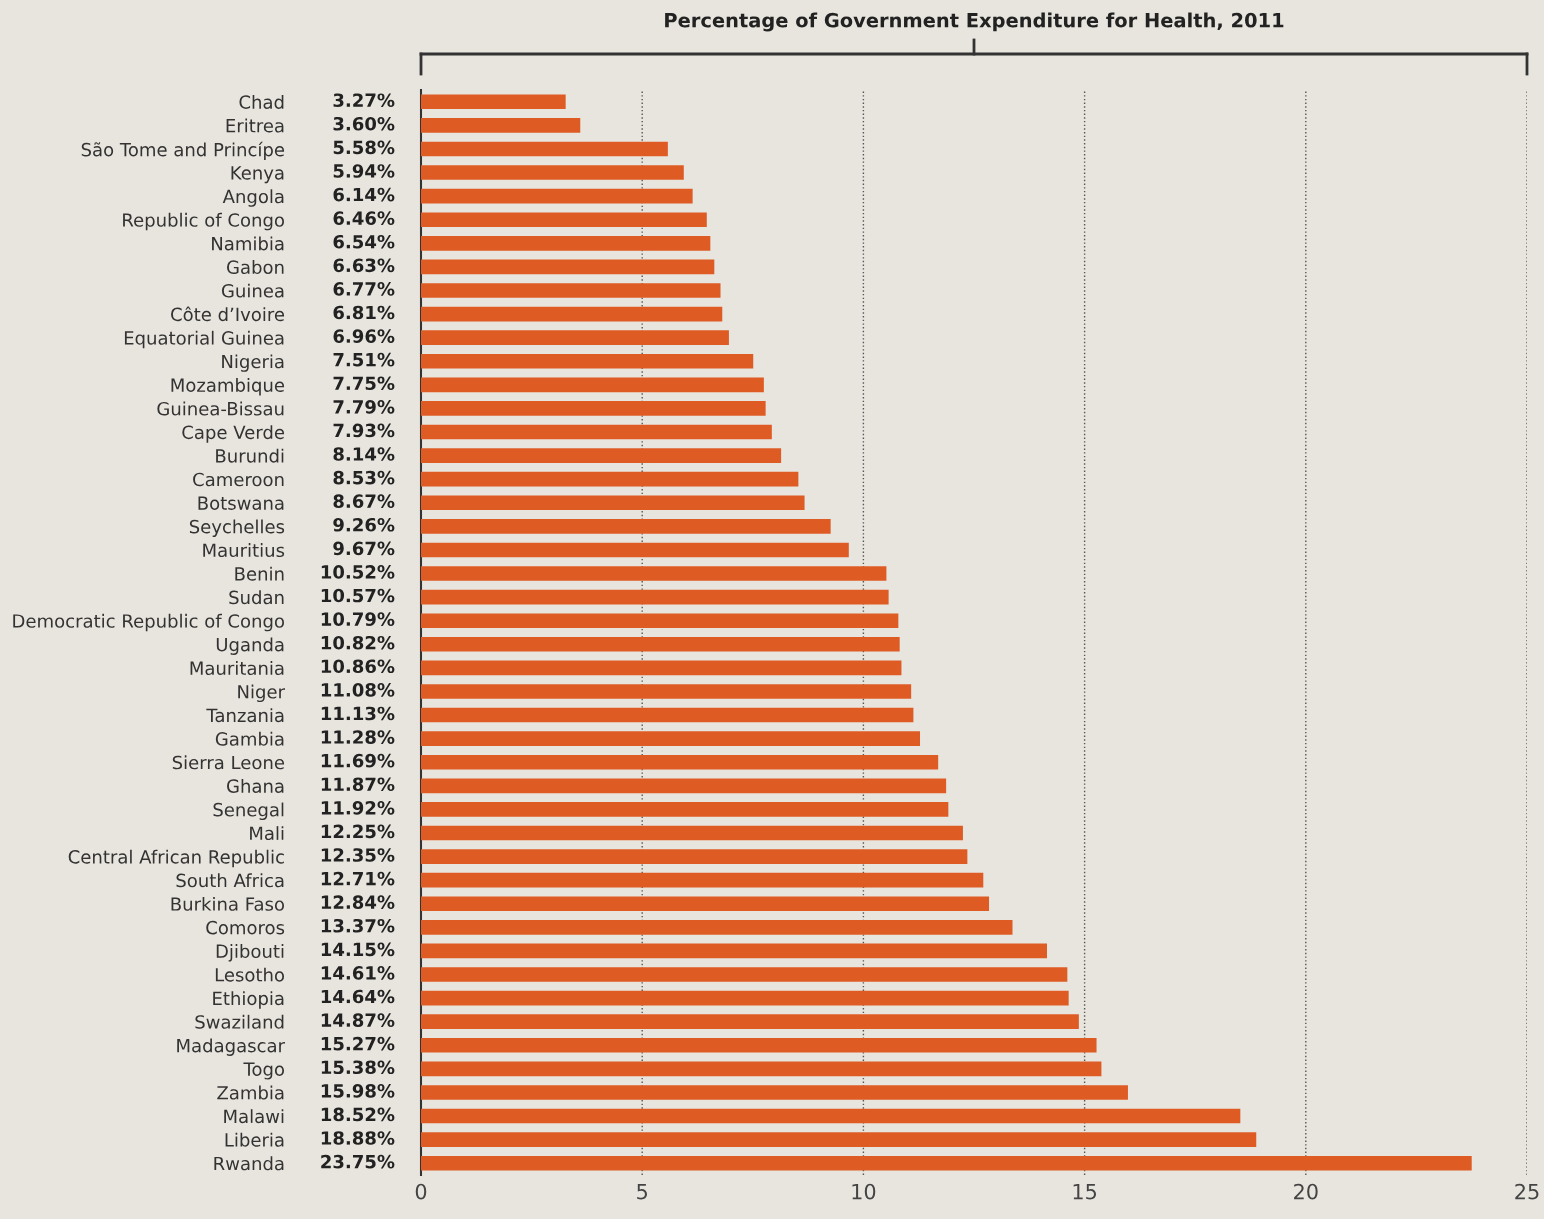  I want to click on data-label: 6.14%, so click(364, 194).